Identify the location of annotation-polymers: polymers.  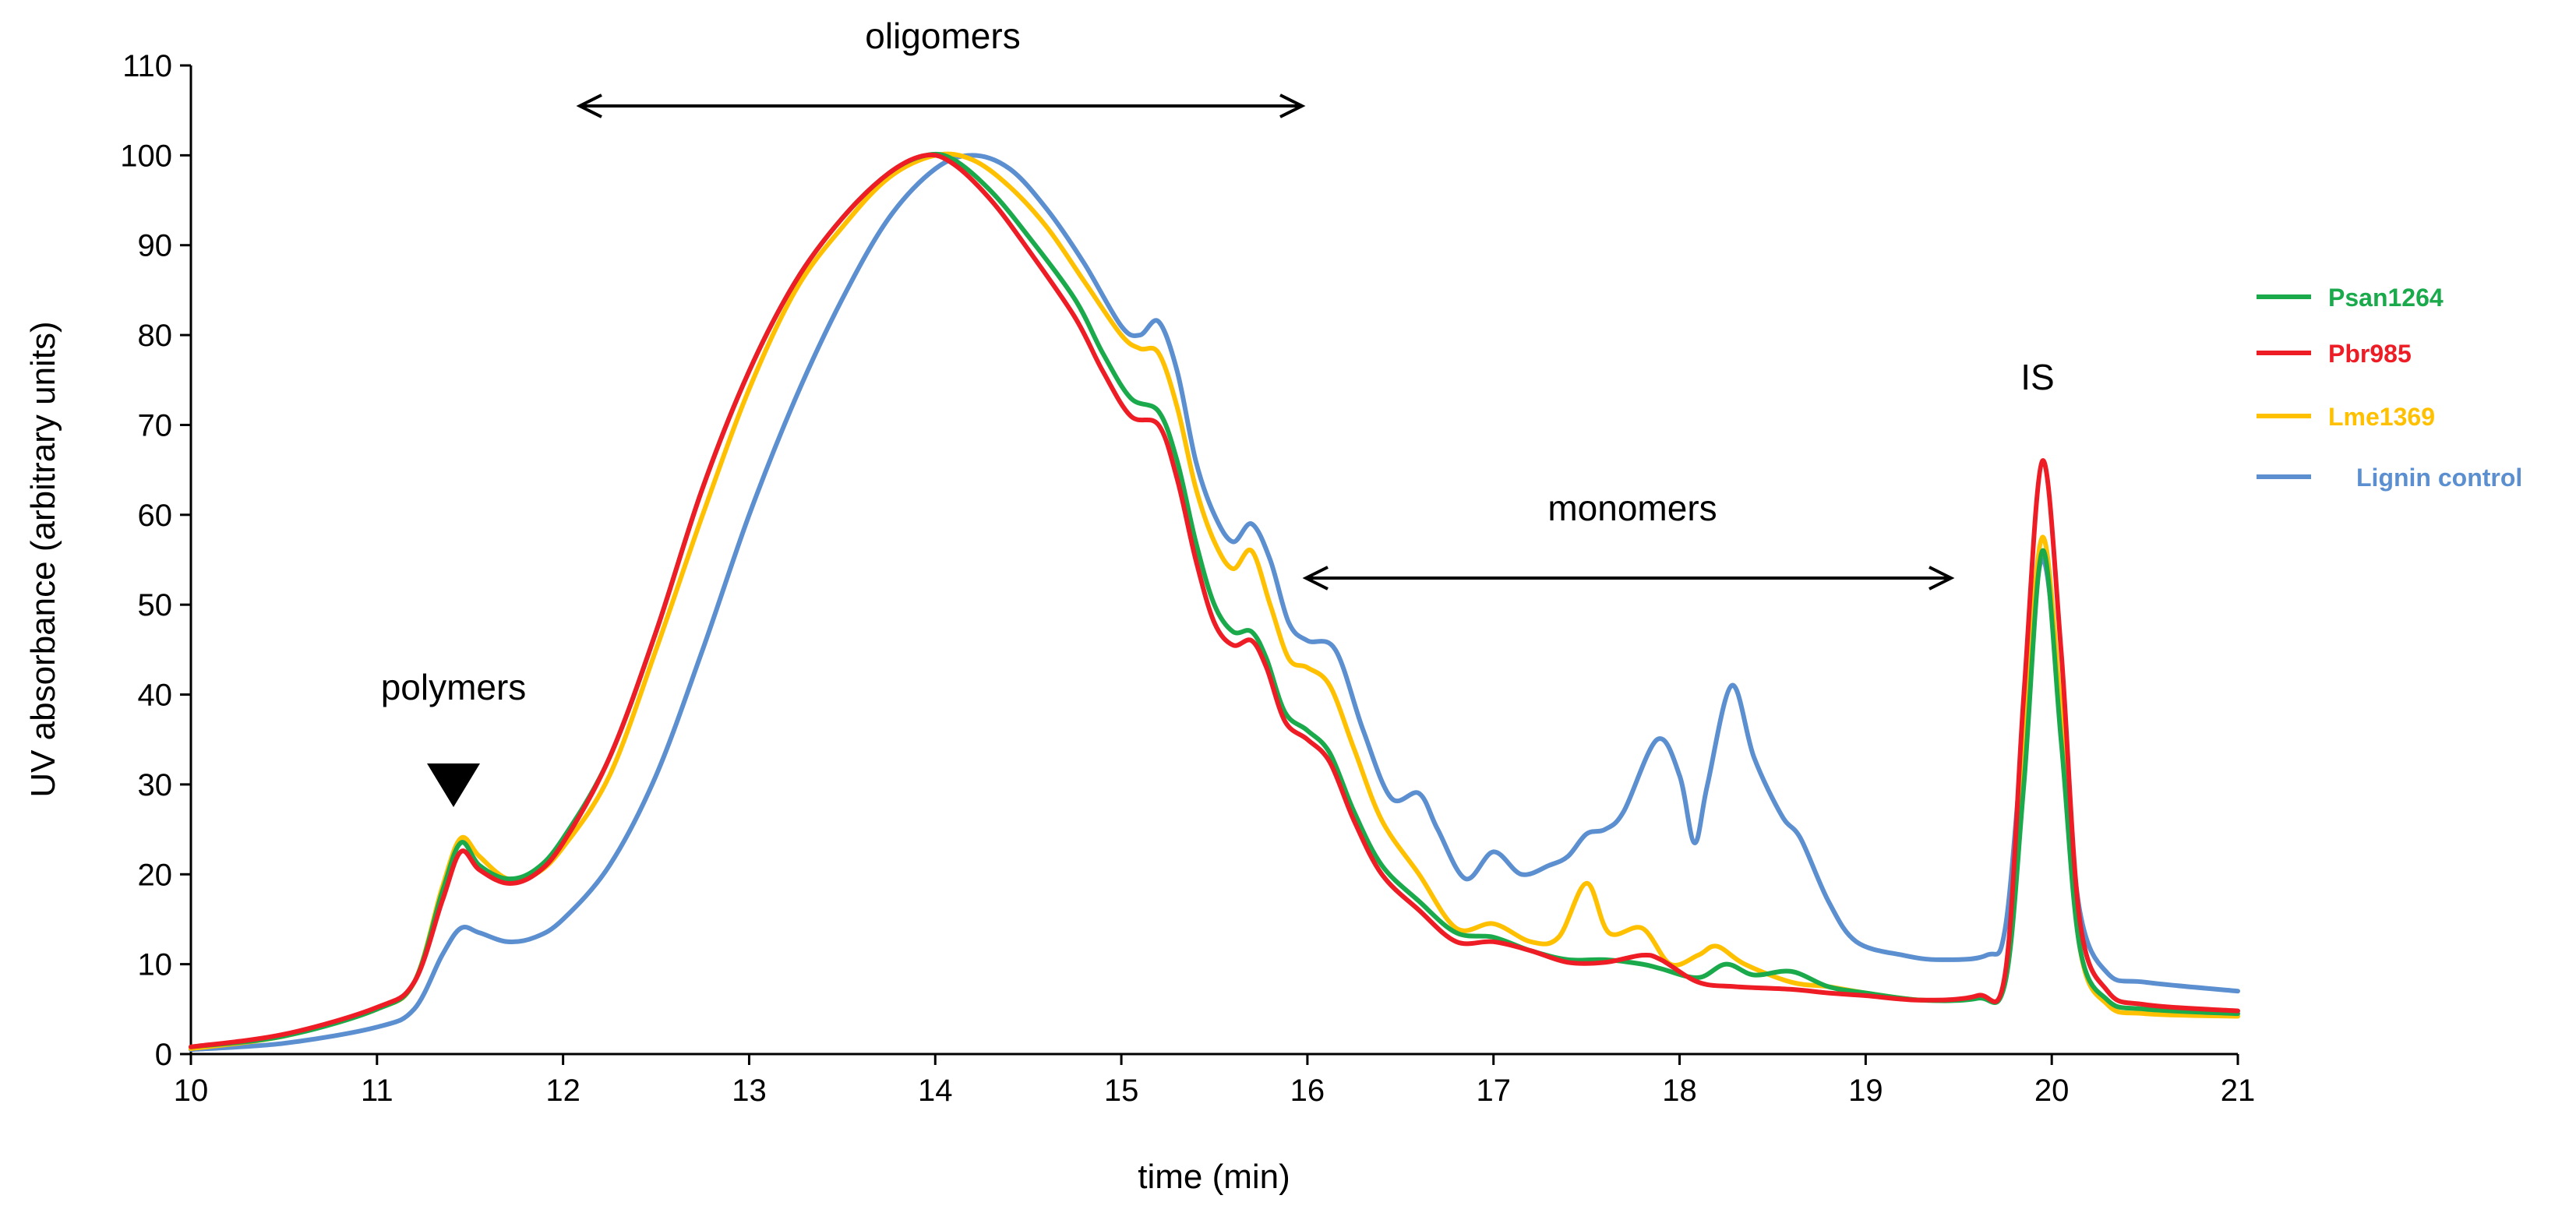
(454, 687).